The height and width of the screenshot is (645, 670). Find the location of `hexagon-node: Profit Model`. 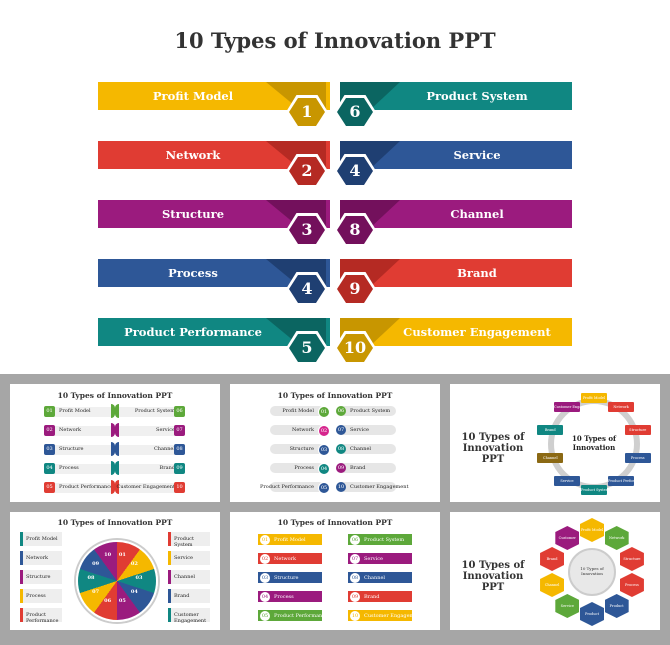

hexagon-node: Profit Model is located at coordinates (592, 530).